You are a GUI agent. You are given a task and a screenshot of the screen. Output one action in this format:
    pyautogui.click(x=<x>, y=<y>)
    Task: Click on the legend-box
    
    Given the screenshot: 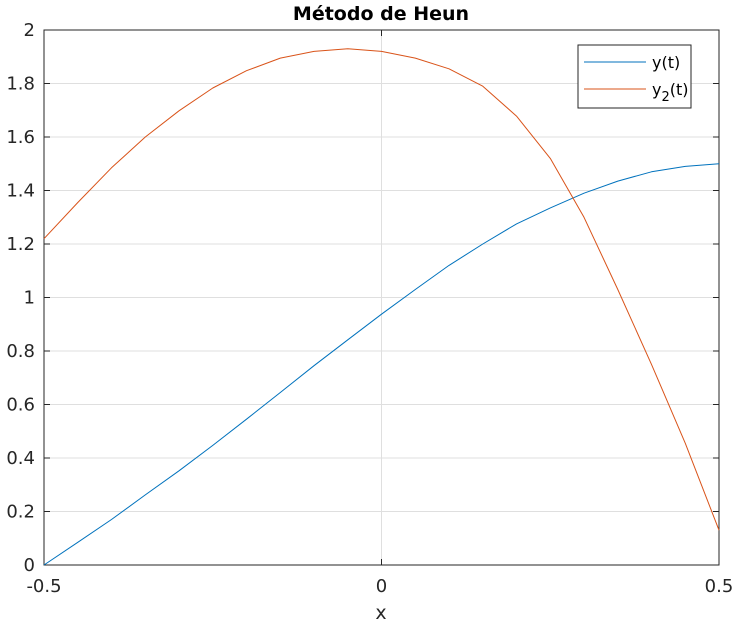 What is the action you would take?
    pyautogui.click(x=634, y=76)
    